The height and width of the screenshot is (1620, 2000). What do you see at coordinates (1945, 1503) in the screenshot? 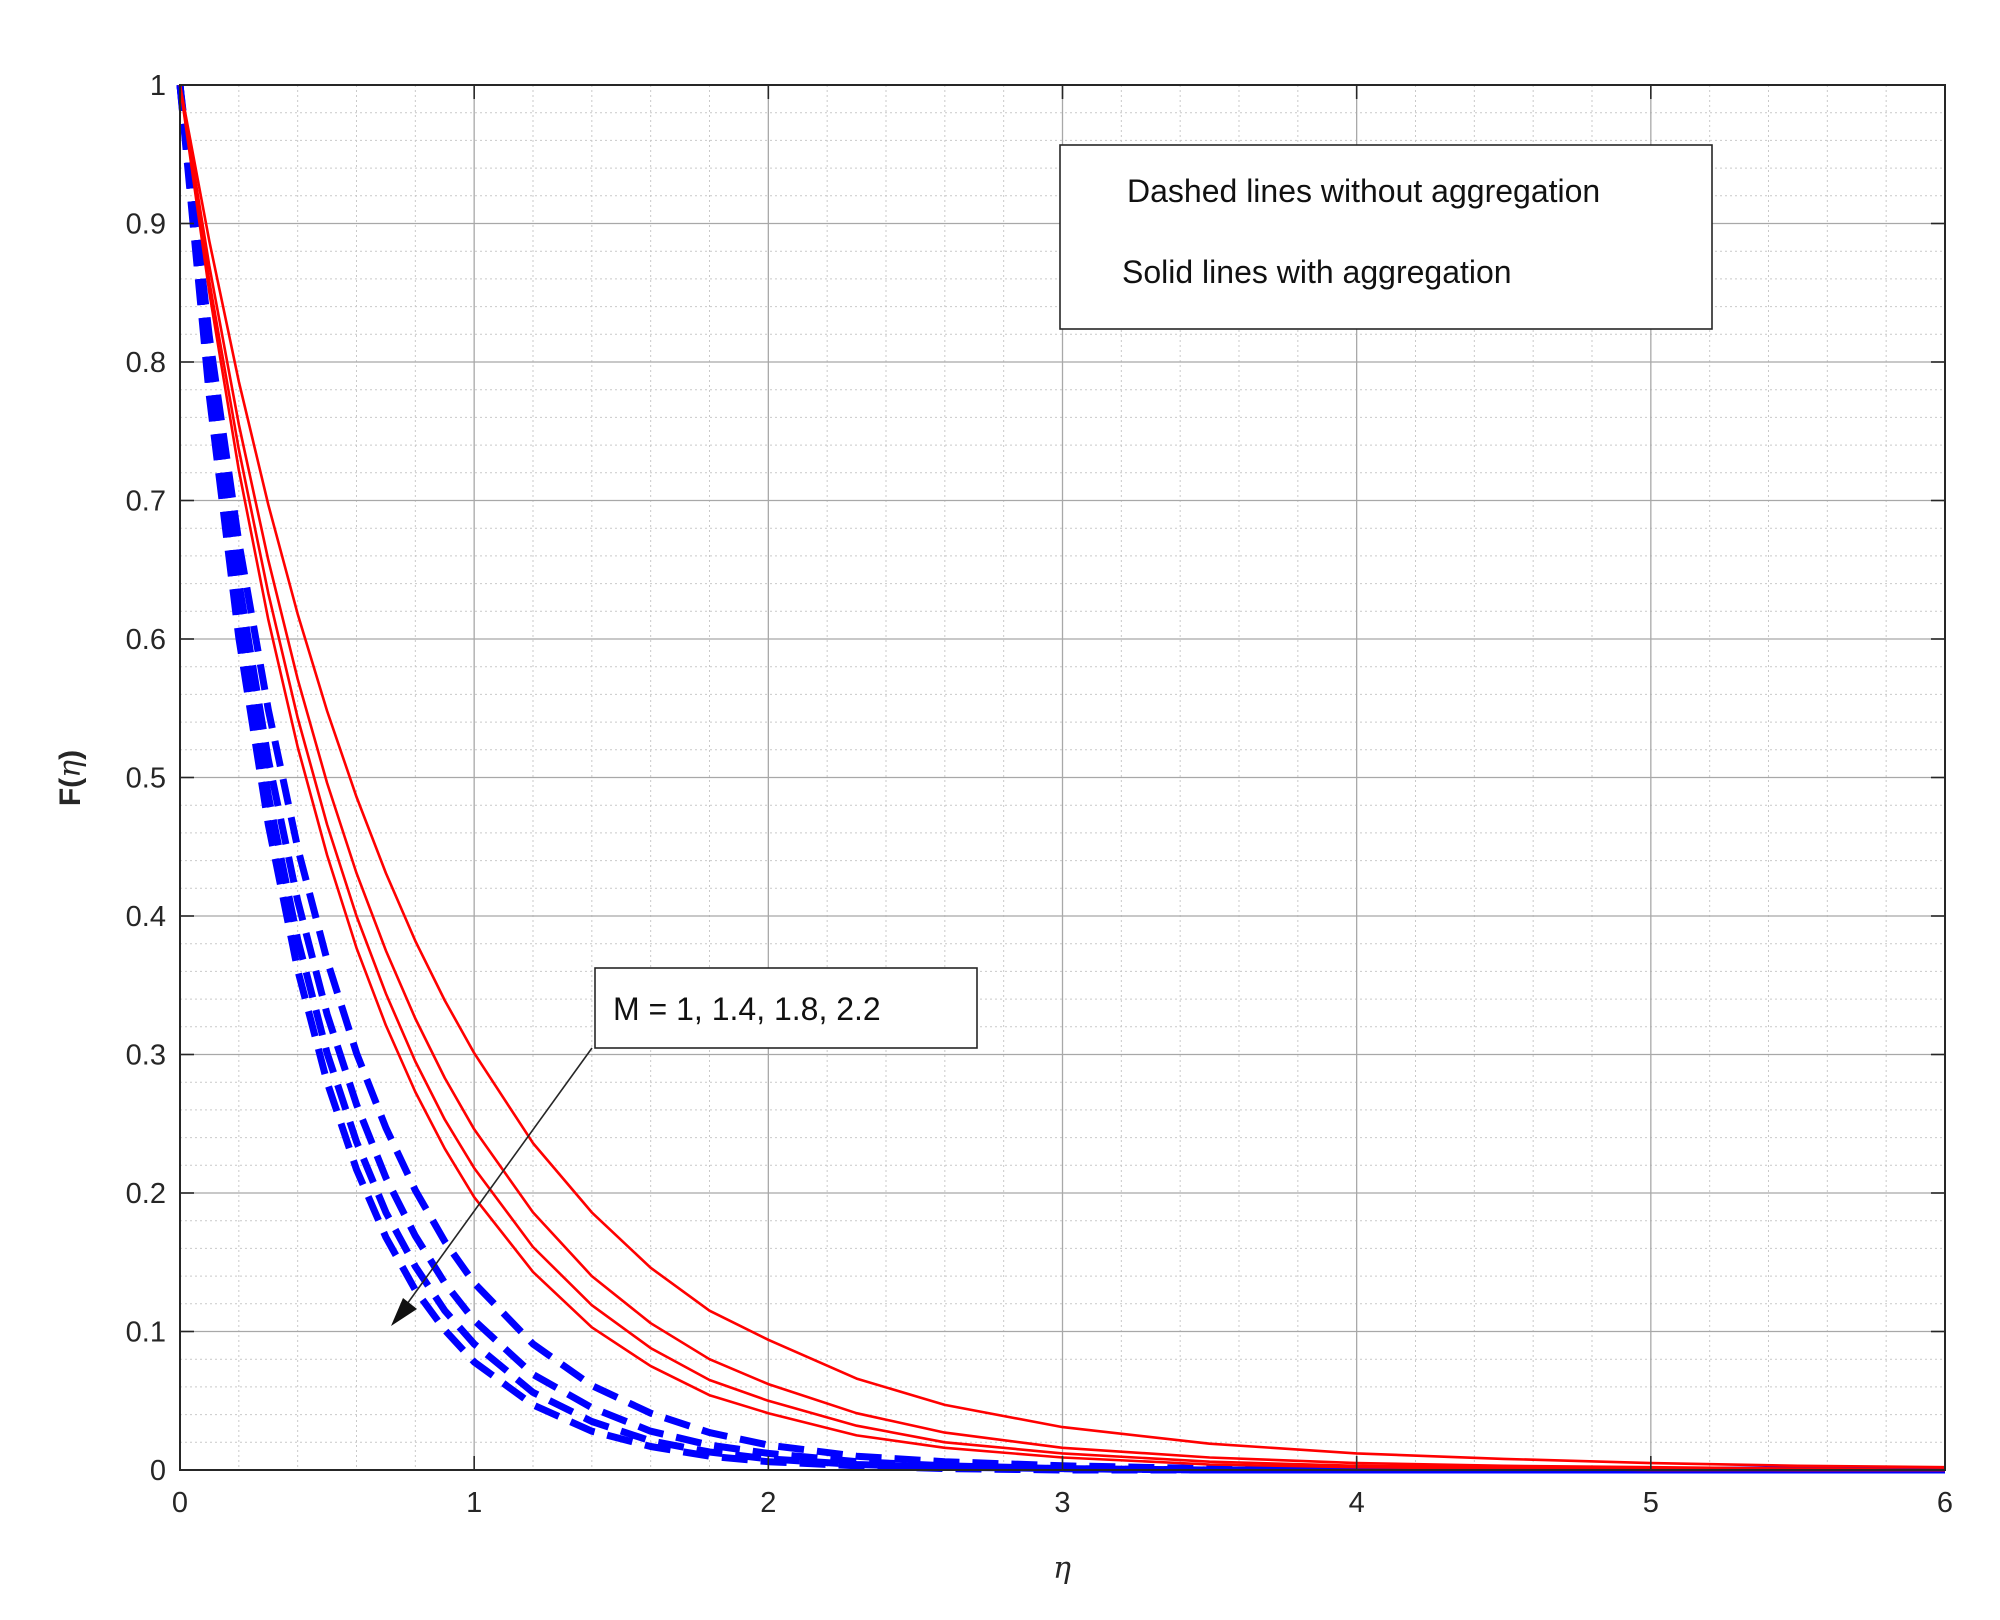
I see `x-tick-label: 6` at bounding box center [1945, 1503].